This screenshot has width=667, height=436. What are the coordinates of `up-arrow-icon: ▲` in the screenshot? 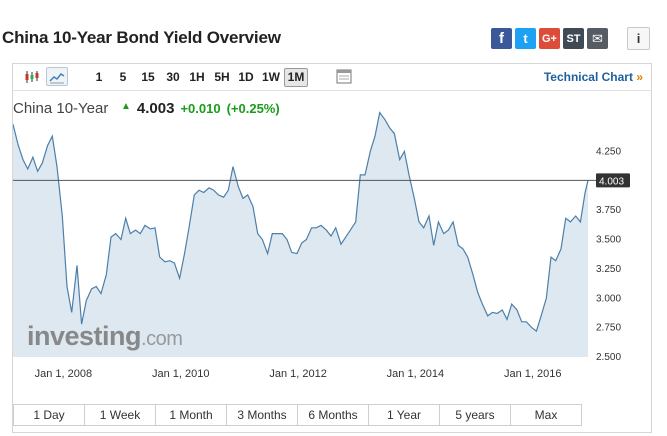 It's located at (126, 106).